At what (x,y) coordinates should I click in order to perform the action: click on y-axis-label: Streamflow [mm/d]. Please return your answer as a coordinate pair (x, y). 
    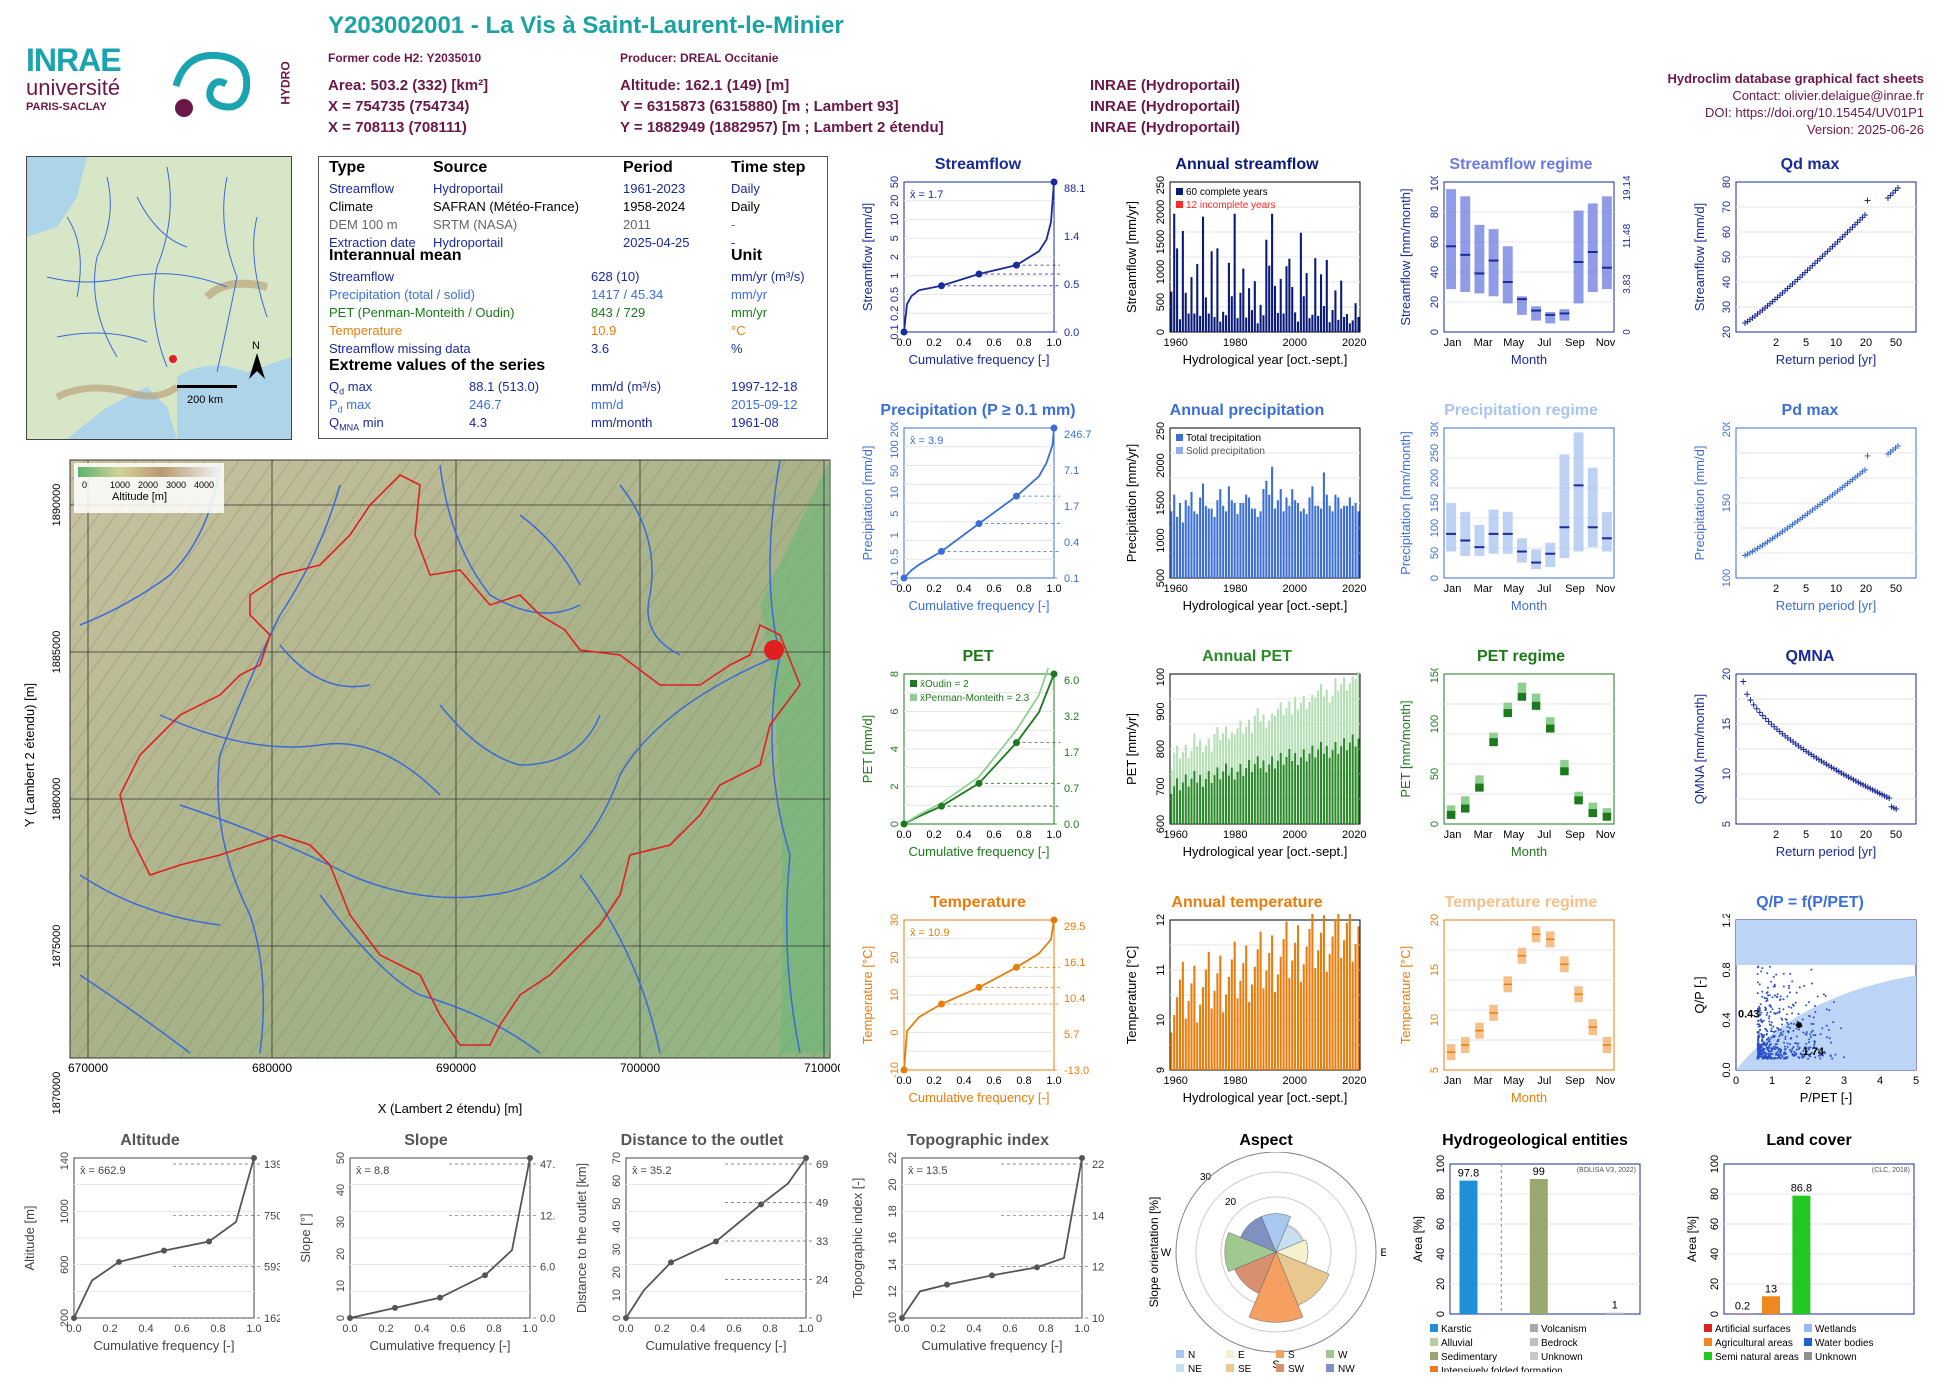
    Looking at the image, I should click on (1699, 257).